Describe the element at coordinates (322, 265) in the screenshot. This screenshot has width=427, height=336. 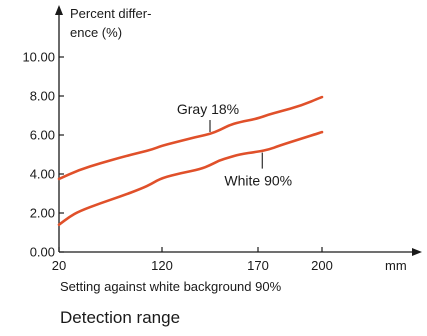
I see `x-tick-label-3: 200` at that location.